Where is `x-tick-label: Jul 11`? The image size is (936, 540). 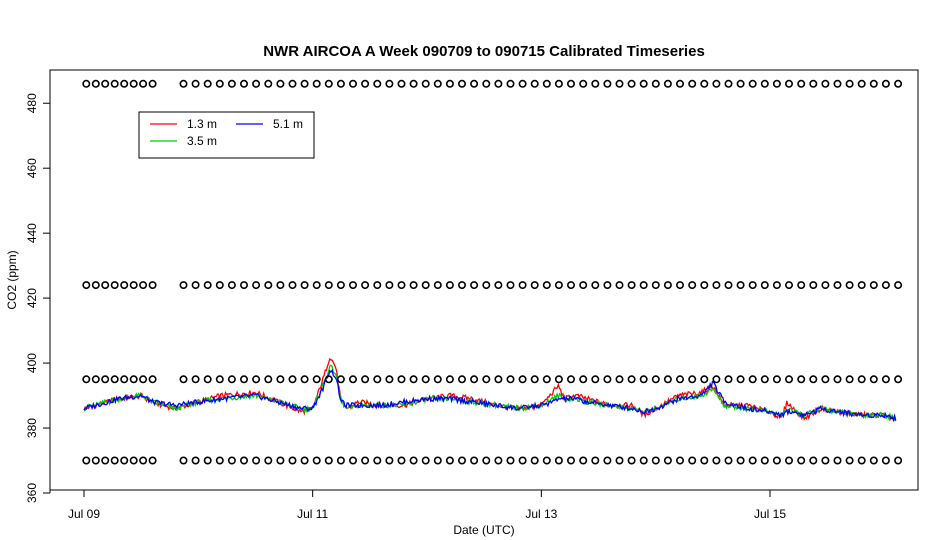 x-tick-label: Jul 11 is located at coordinates (312, 514).